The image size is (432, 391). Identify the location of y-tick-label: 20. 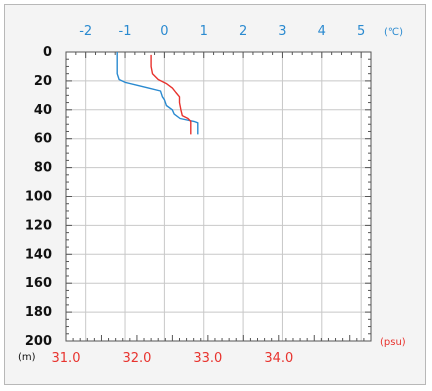
(43, 81).